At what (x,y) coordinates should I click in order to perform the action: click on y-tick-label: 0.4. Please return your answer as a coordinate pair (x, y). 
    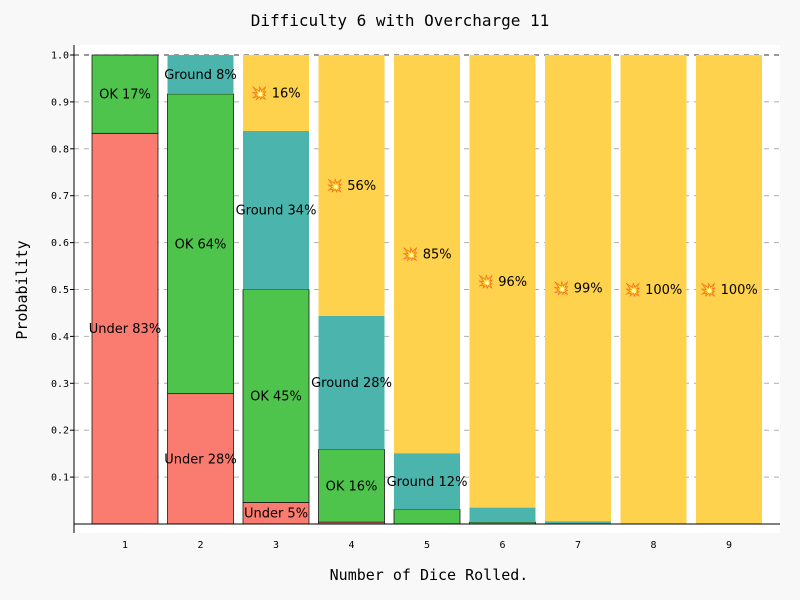
    Looking at the image, I should click on (60, 337).